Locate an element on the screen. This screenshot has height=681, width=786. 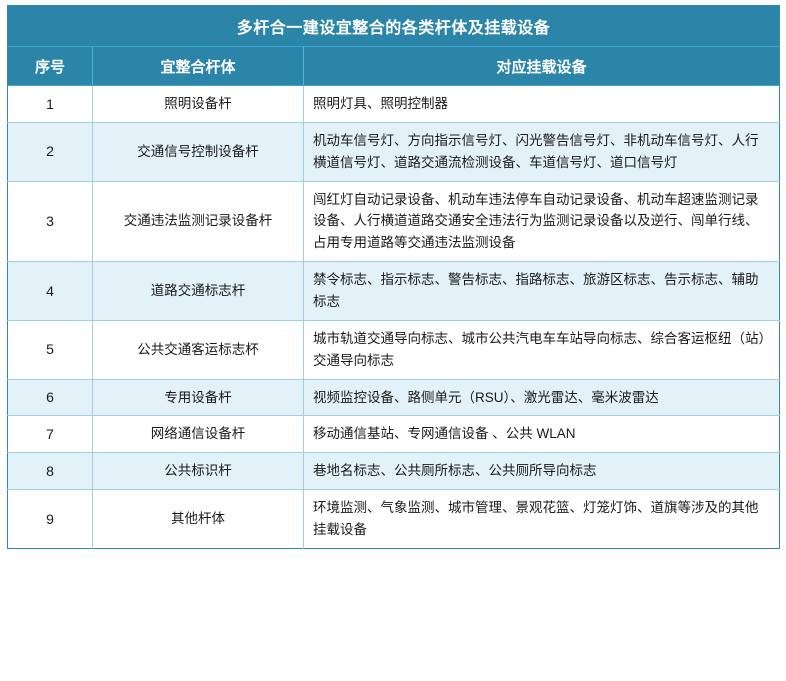
cell-pole: 网络通信设备杆 is located at coordinates (198, 434).